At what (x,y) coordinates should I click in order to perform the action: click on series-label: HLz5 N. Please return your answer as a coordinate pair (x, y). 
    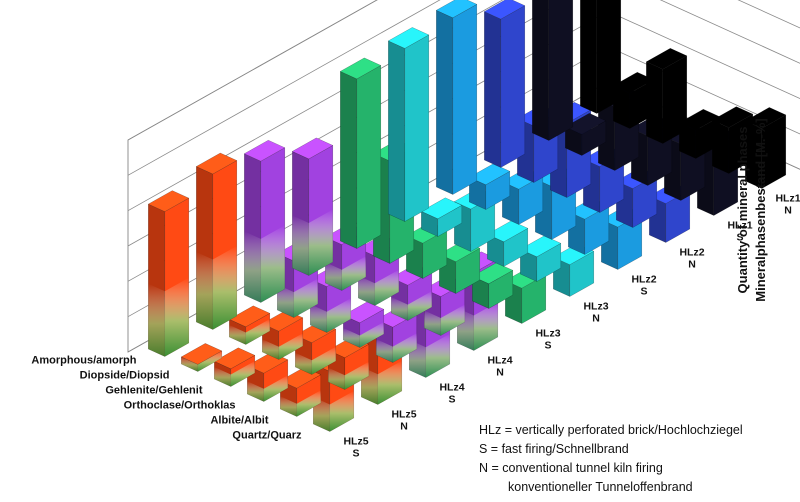
    Looking at the image, I should click on (403, 421).